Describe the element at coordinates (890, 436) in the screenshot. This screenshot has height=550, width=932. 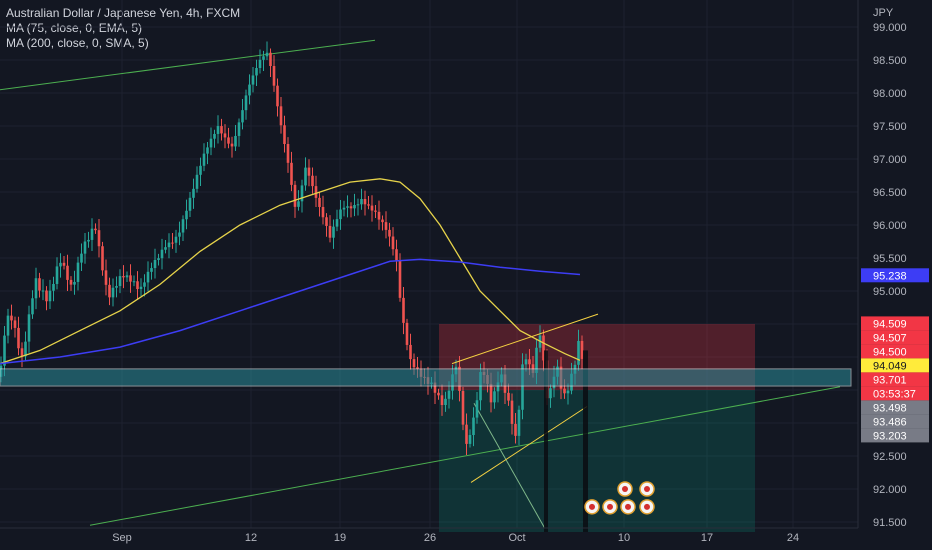
I see `price-tag-label: 93.203` at that location.